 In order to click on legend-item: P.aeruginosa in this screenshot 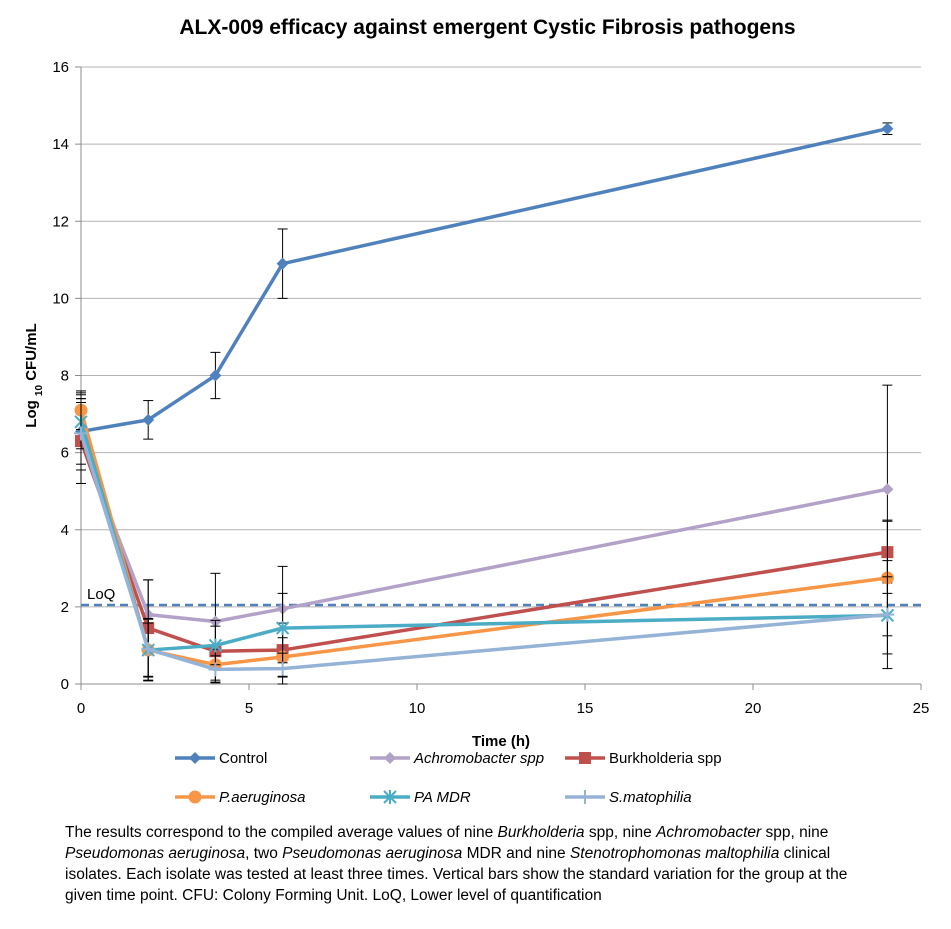, I will do `click(240, 797)`.